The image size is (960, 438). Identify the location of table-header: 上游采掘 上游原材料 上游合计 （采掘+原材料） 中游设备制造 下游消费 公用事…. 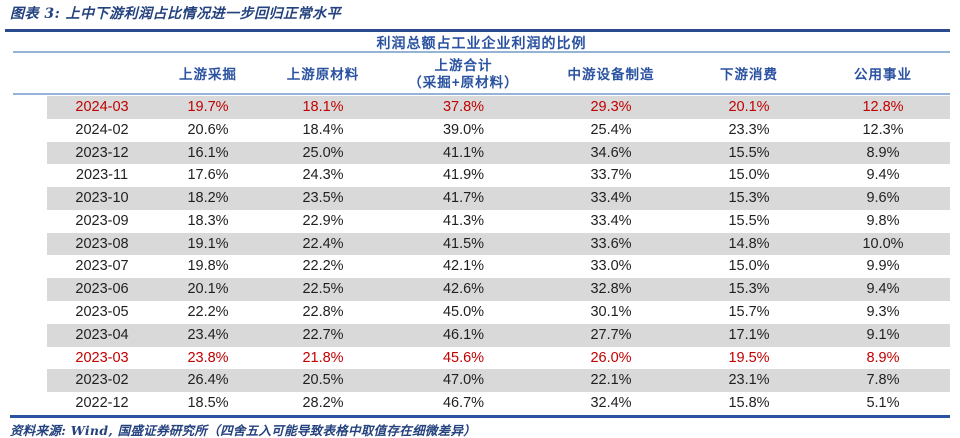
(498, 74).